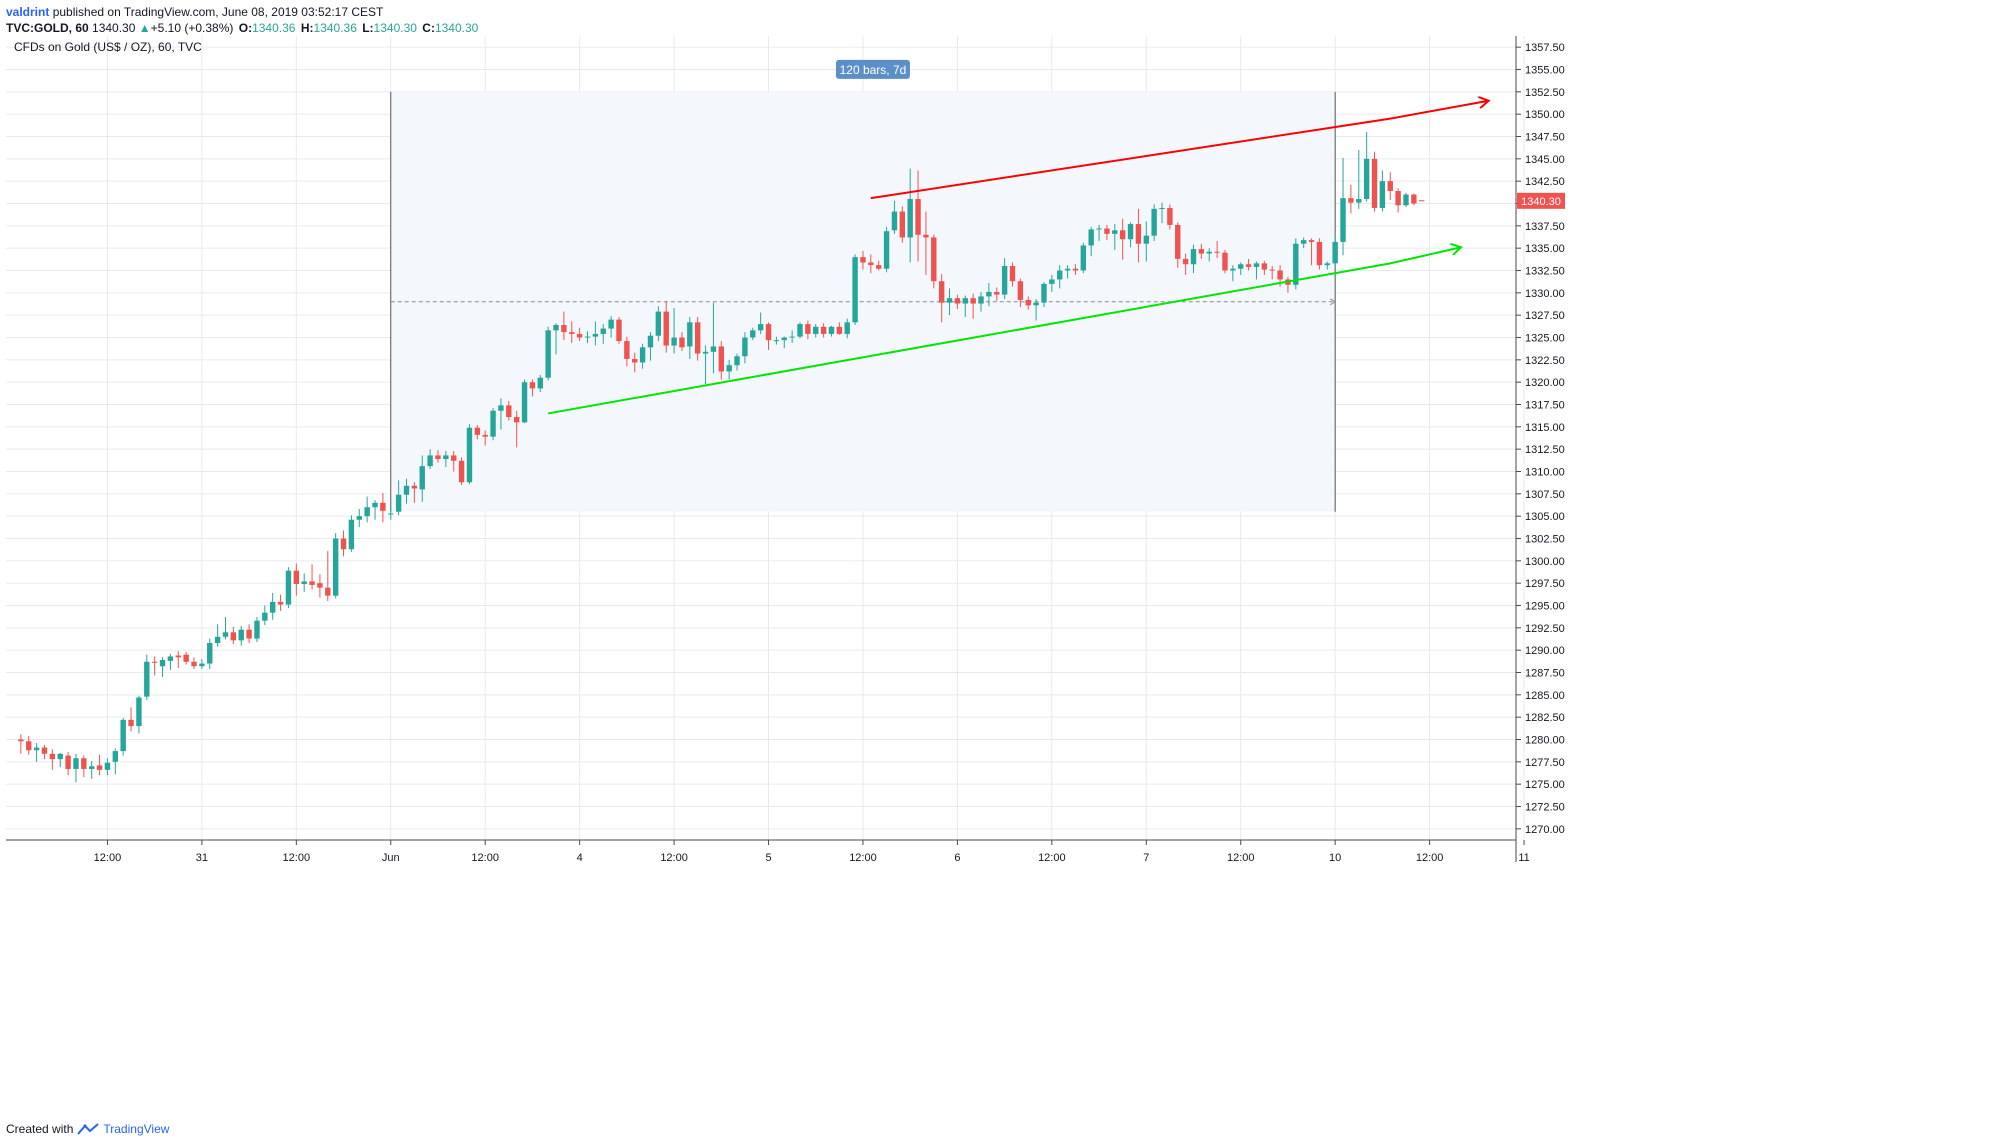 This screenshot has width=2009, height=1145. I want to click on support-trend-line, so click(1004, 331).